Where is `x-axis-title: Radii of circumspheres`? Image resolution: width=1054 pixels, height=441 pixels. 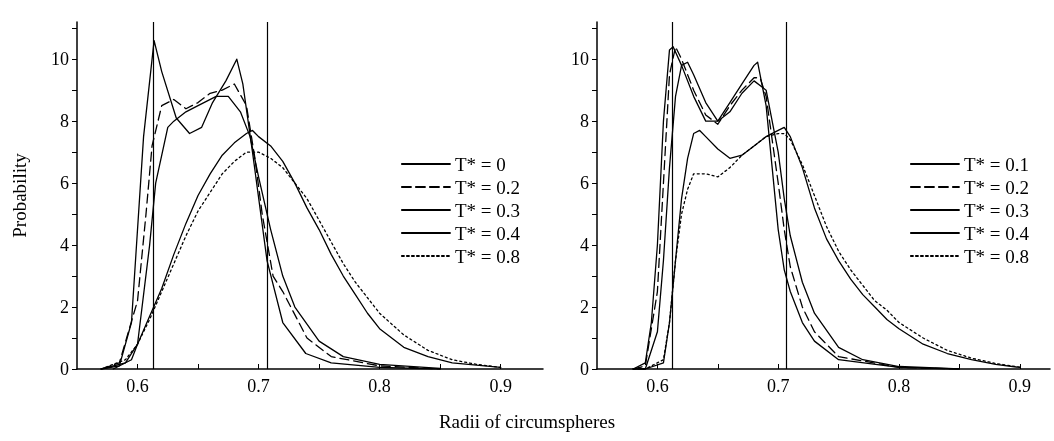 x-axis-title: Radii of circumspheres is located at coordinates (527, 422).